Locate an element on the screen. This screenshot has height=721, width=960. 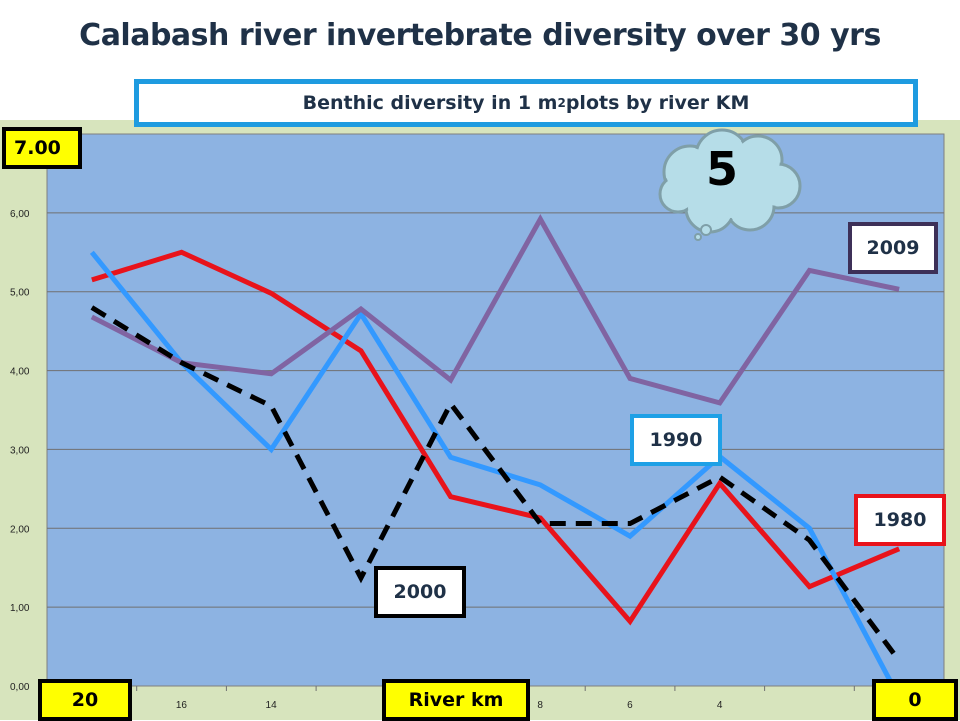
y-tick-label: 1,00 is located at coordinates (20, 608).